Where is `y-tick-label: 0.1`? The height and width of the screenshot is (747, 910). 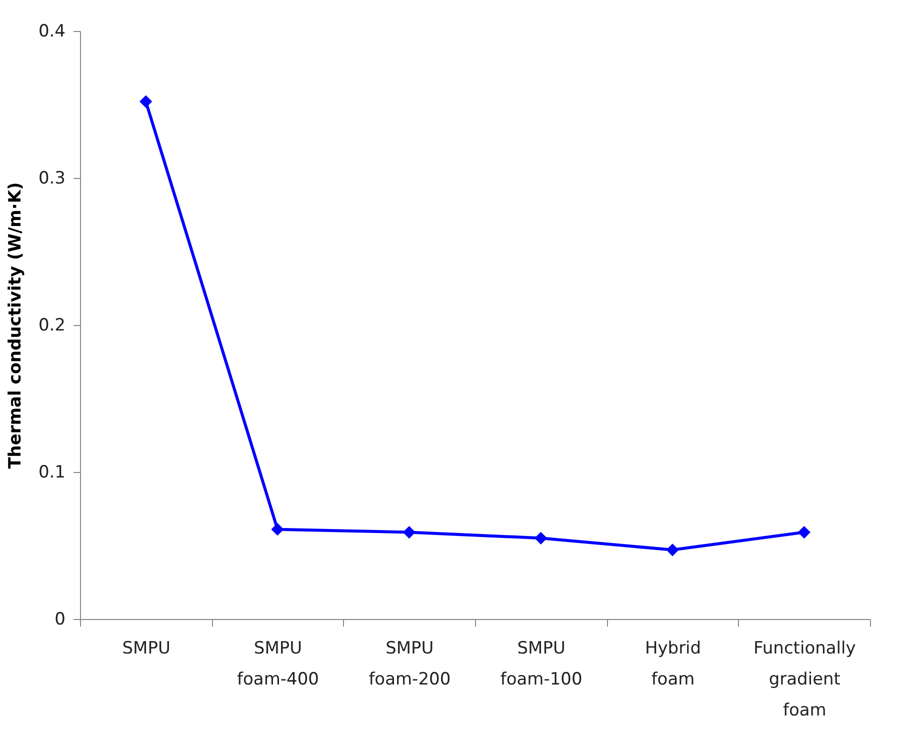 y-tick-label: 0.1 is located at coordinates (52, 472).